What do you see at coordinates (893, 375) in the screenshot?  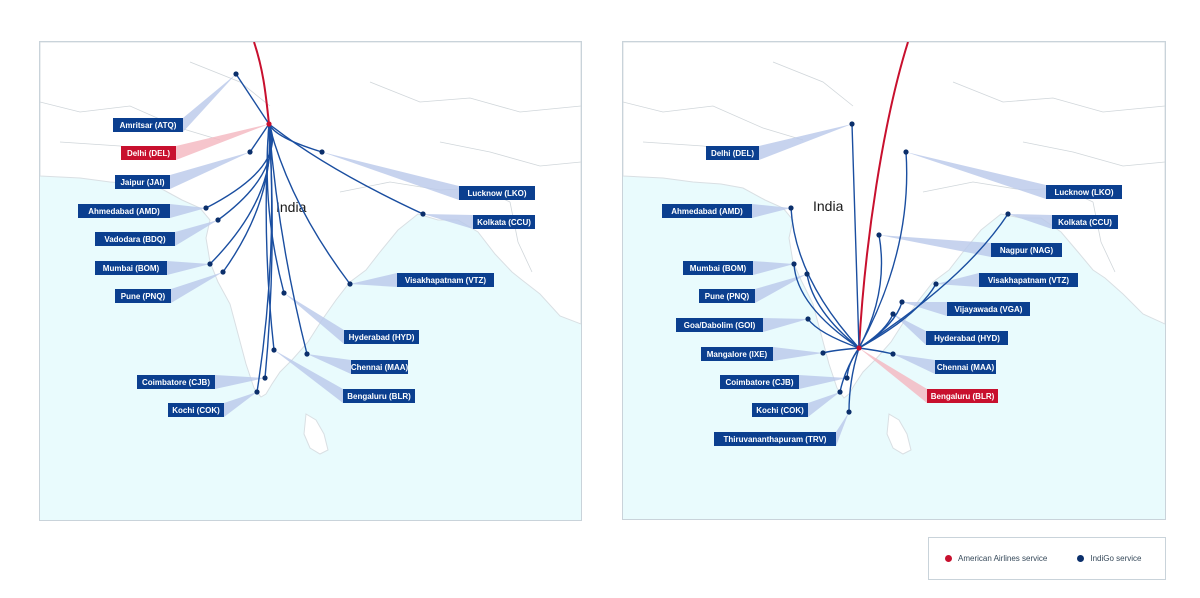 I see `pointer-wedge-bengaluru-blr` at bounding box center [893, 375].